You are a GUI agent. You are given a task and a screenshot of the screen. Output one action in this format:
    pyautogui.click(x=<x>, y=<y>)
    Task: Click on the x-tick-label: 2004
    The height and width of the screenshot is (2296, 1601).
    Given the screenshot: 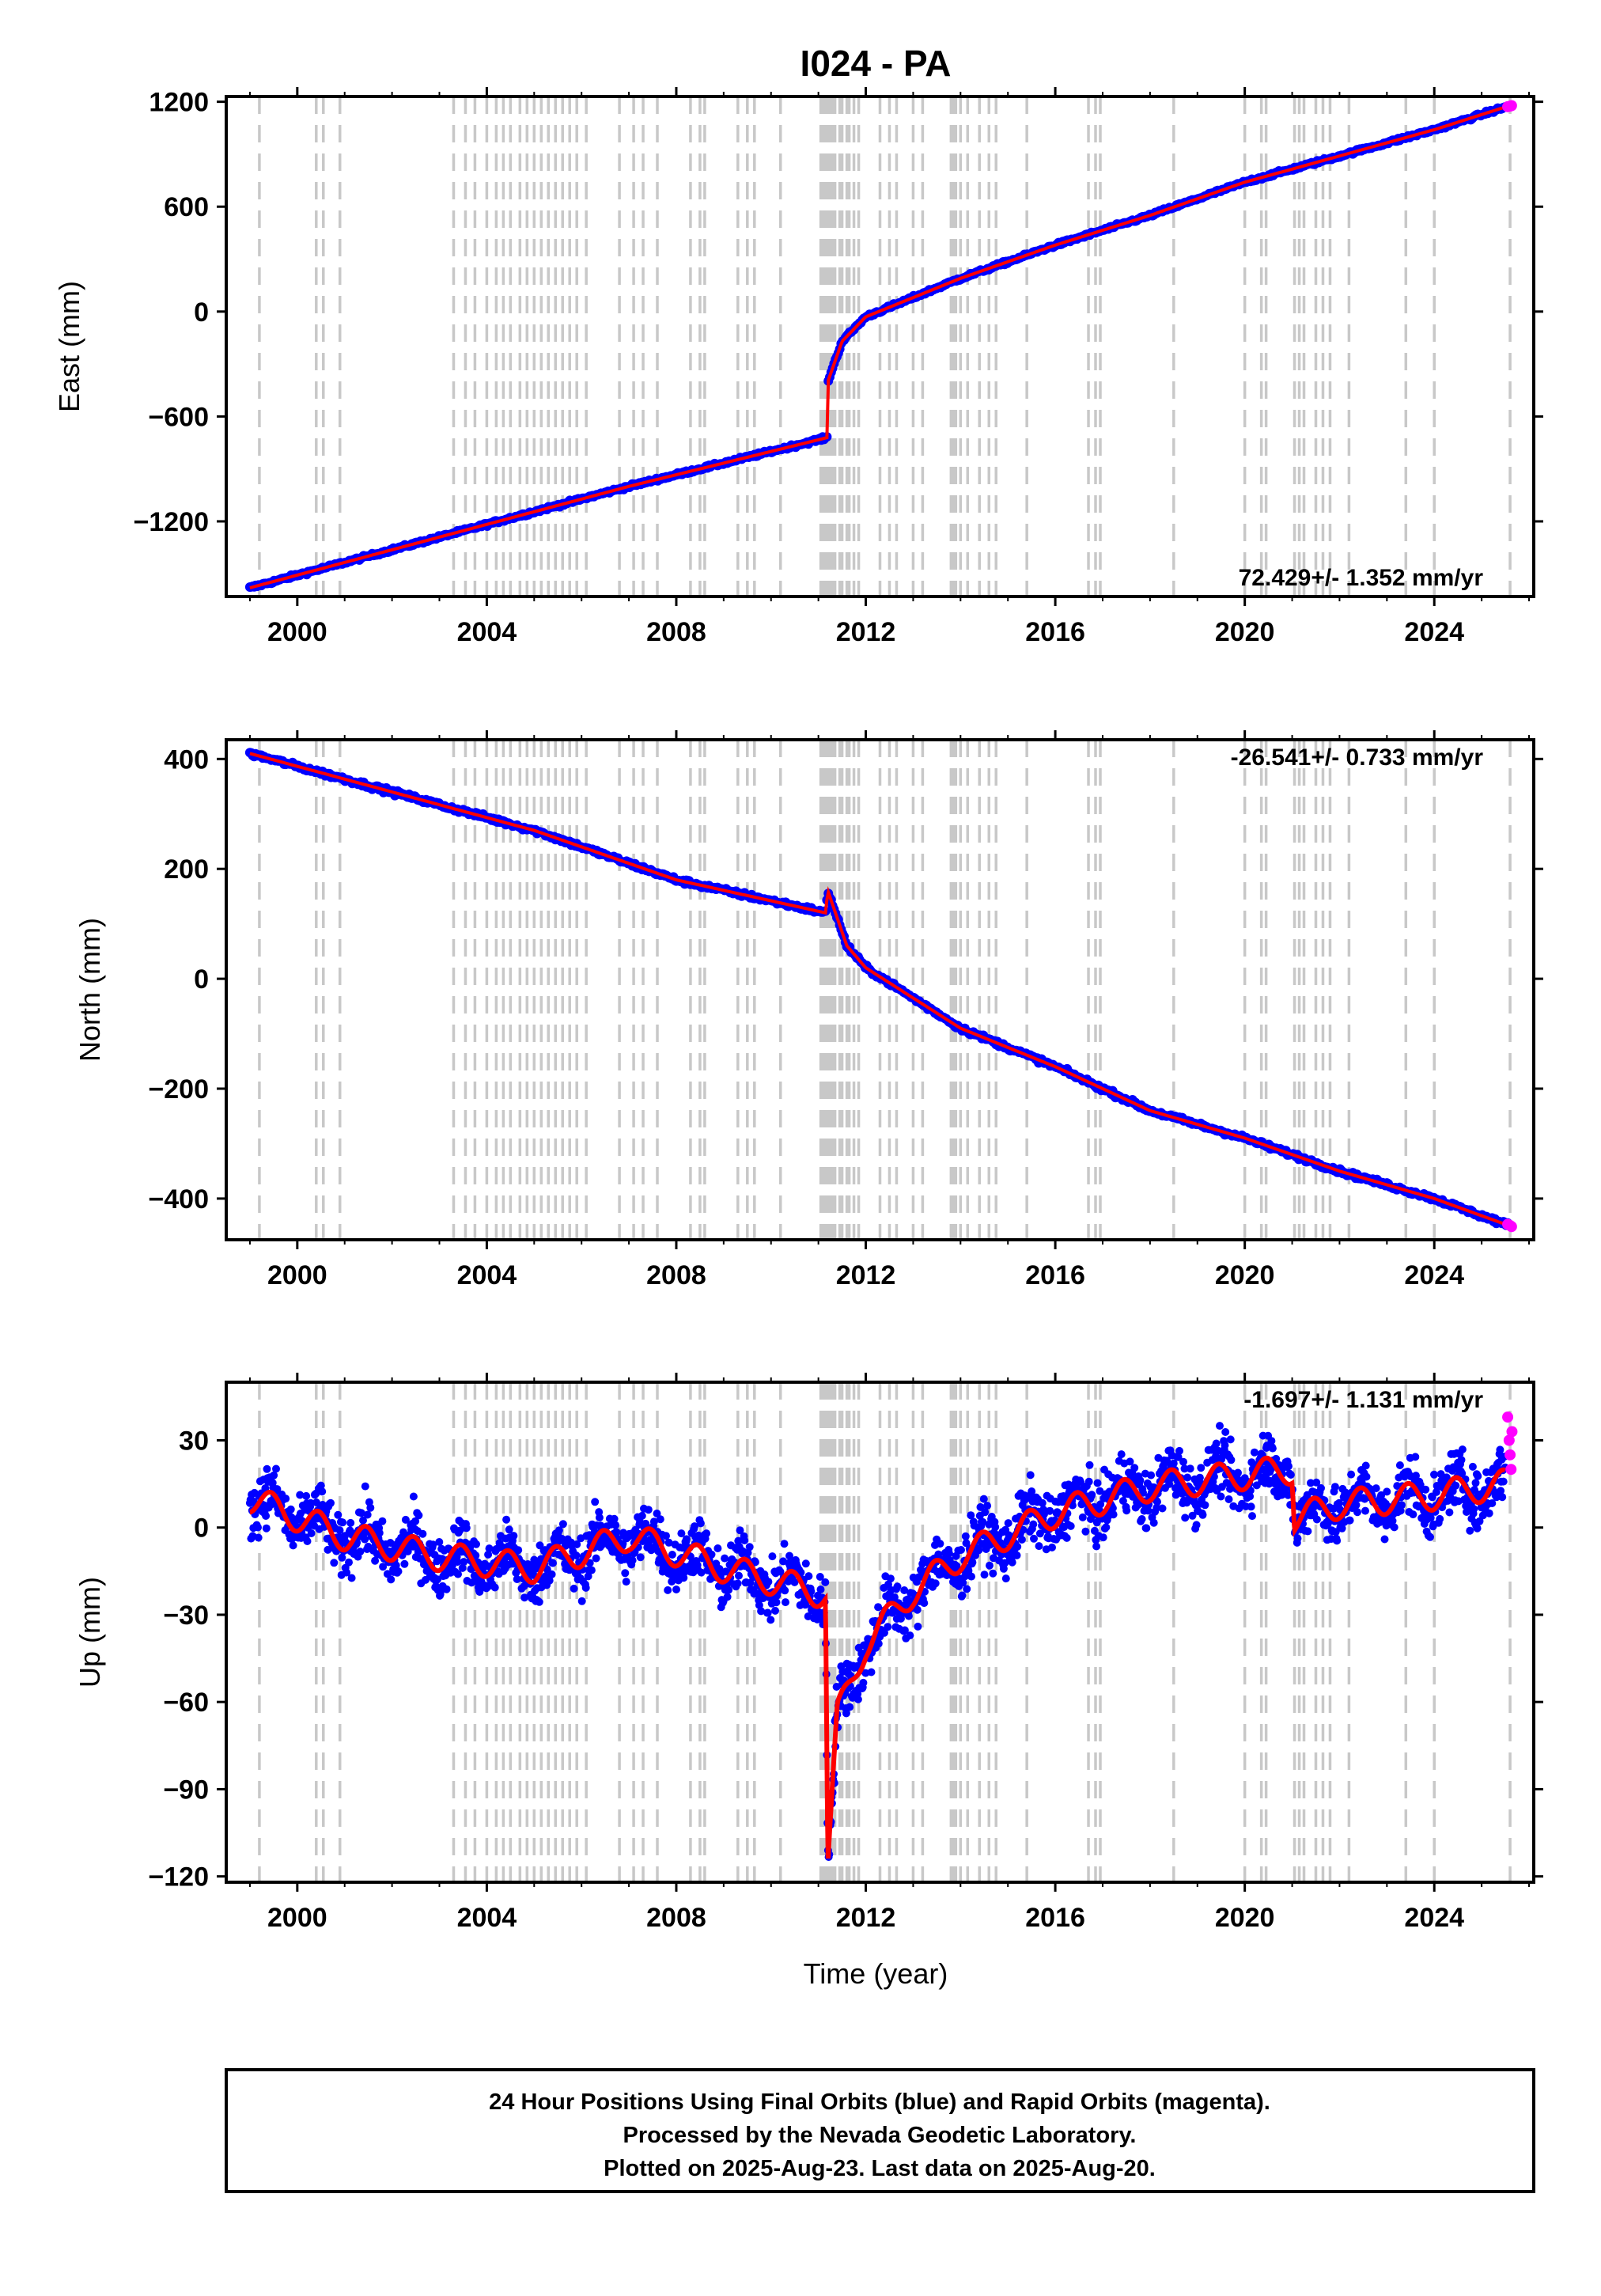 What is the action you would take?
    pyautogui.click(x=487, y=1918)
    